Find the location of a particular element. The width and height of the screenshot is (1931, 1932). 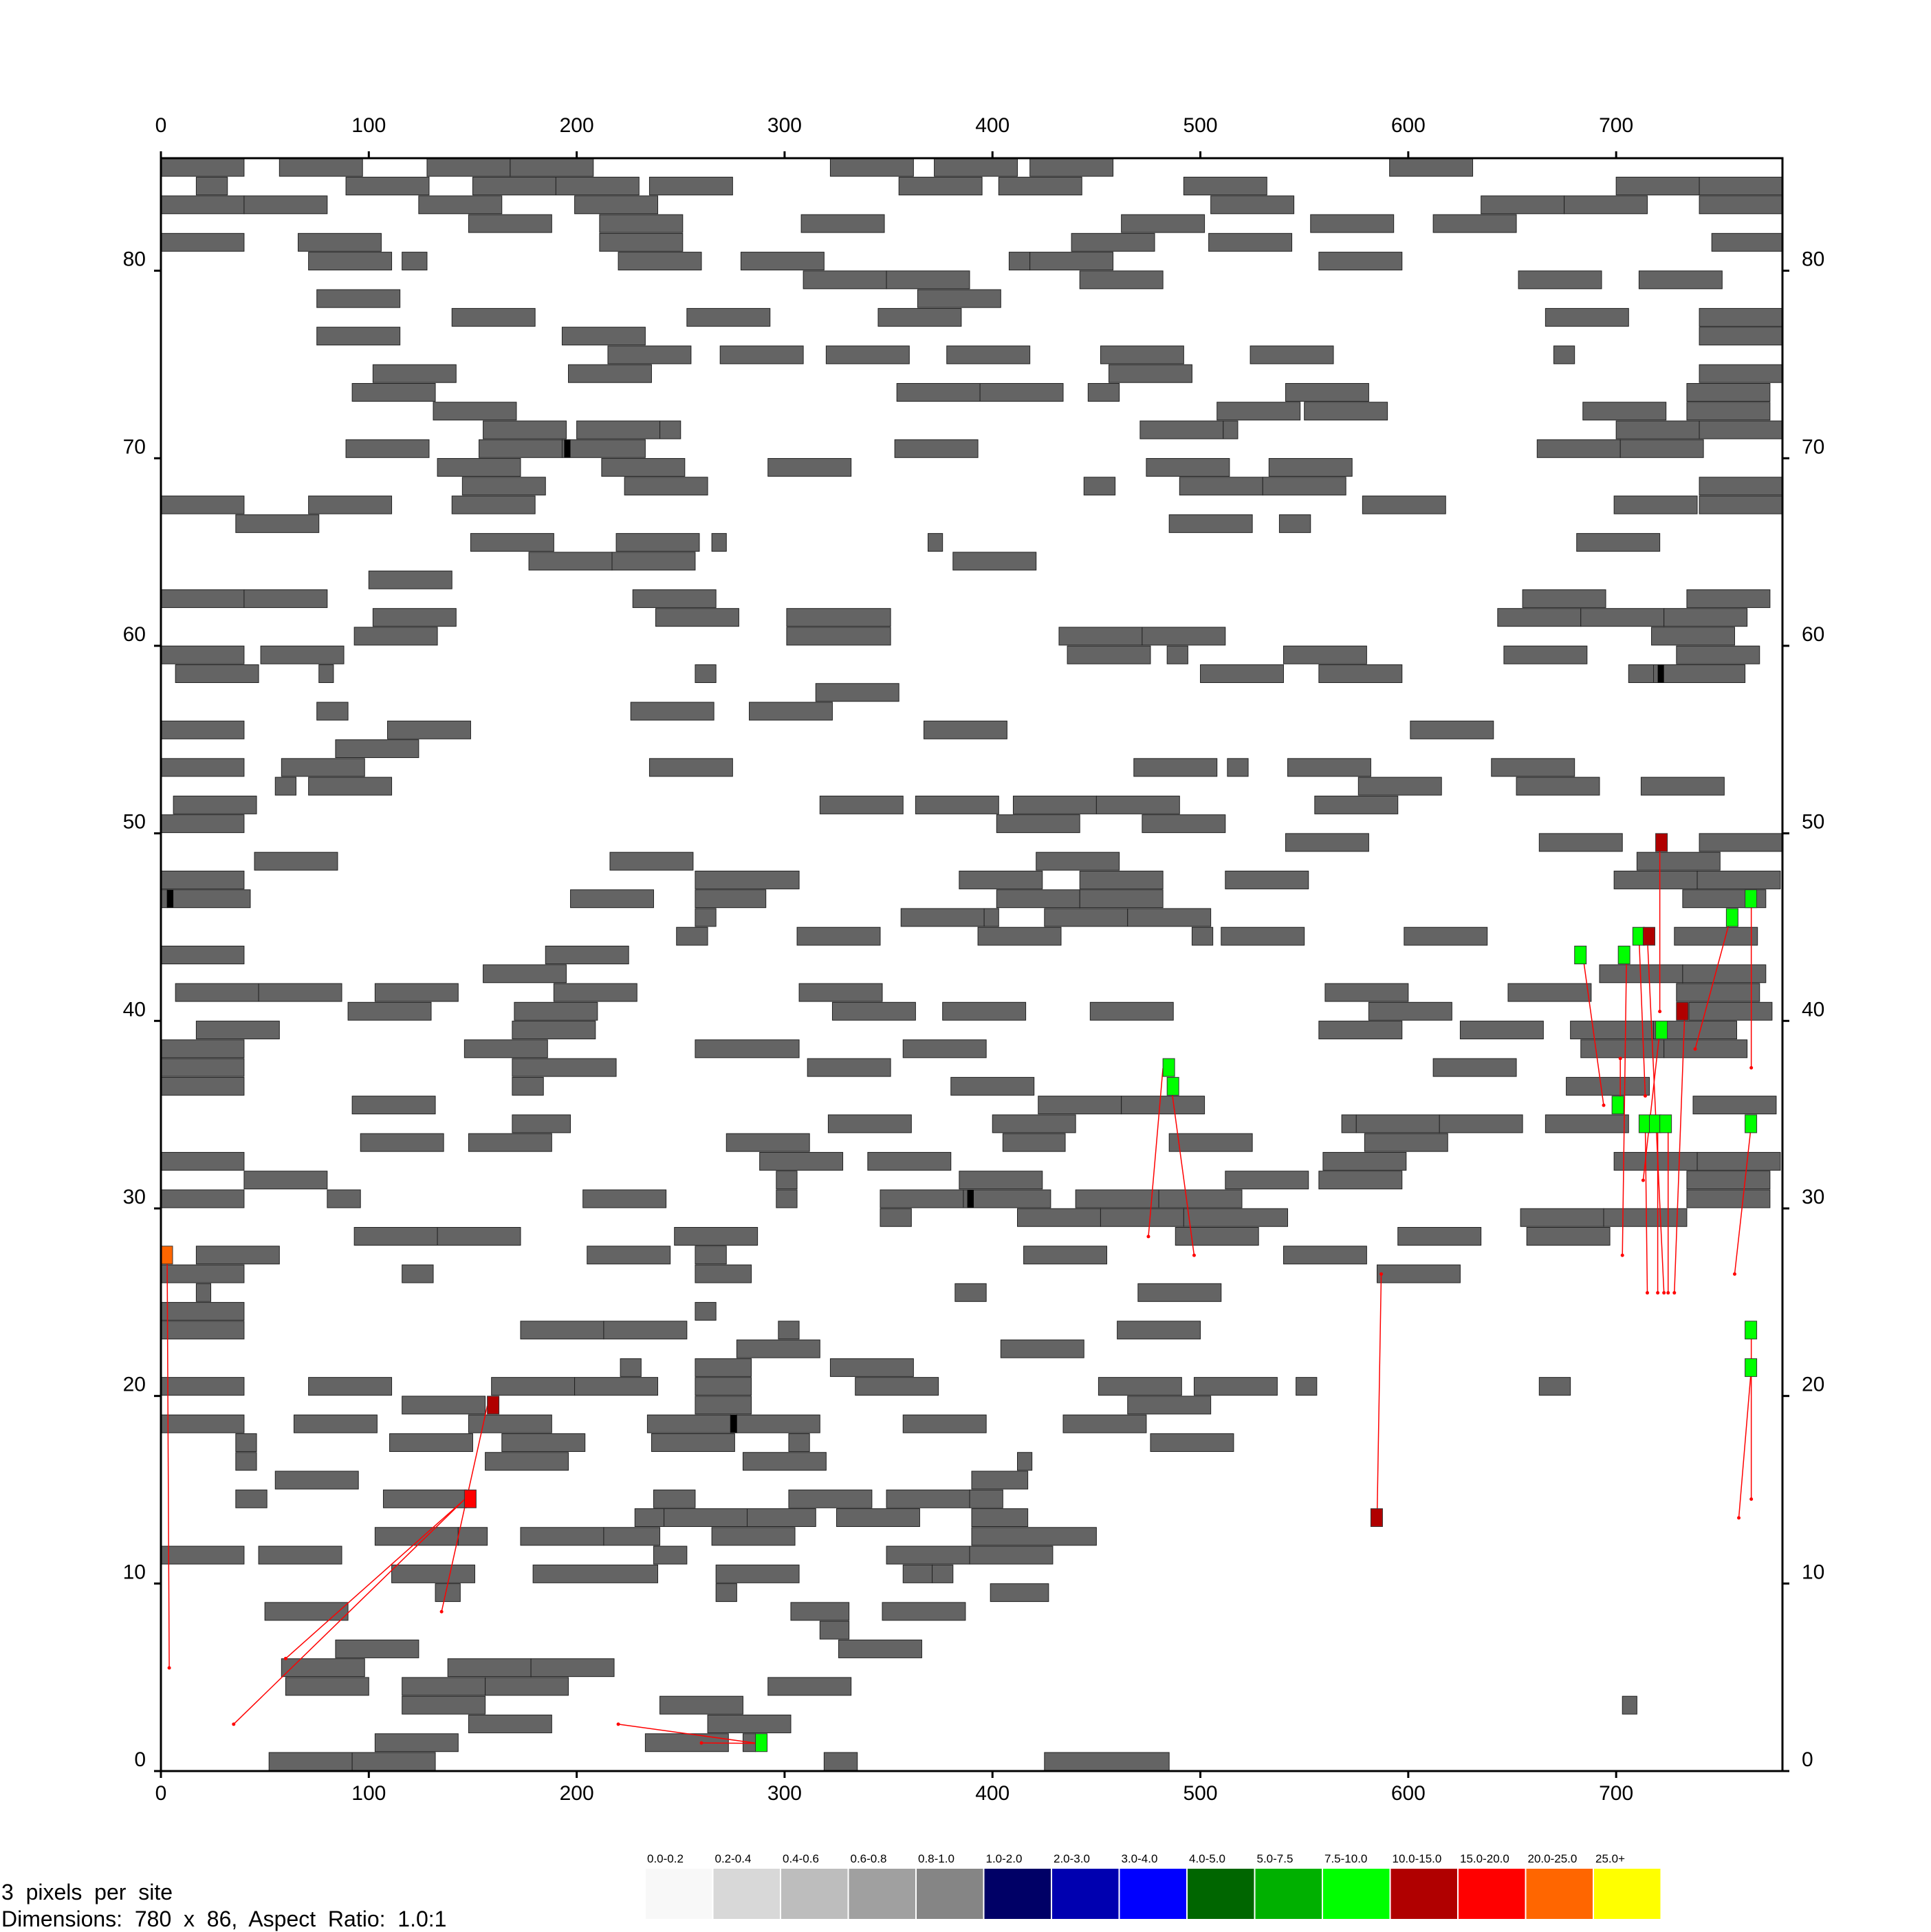

y-tick-label-left: 80 is located at coordinates (134, 259).